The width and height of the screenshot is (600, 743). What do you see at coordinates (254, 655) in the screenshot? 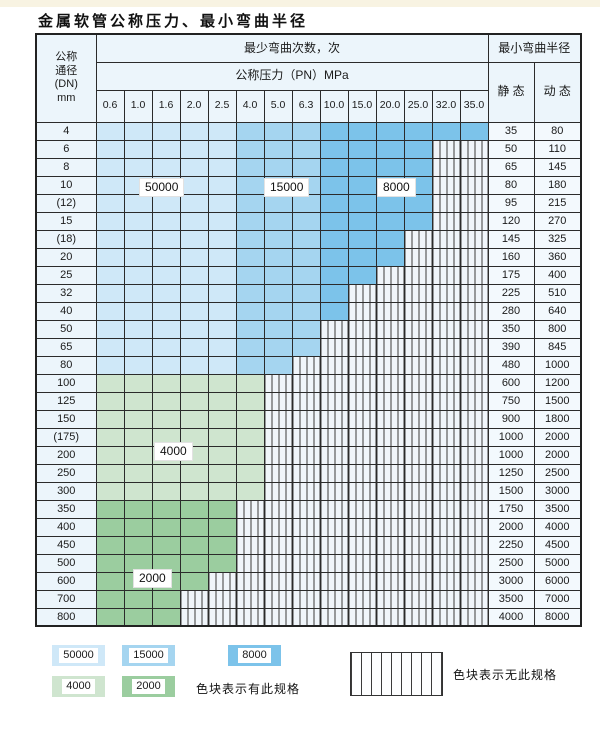
I see `legend-swatch-8000: 8000` at bounding box center [254, 655].